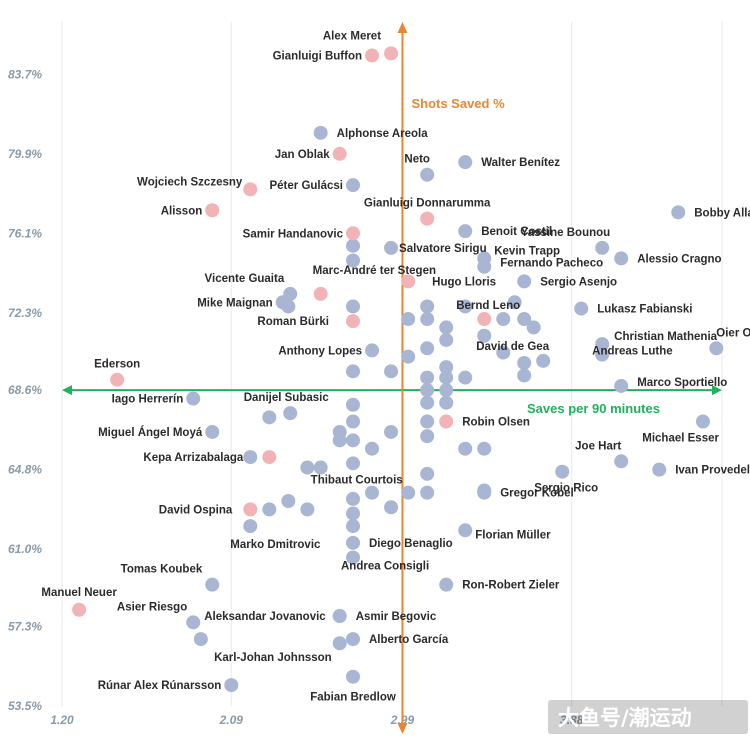 The width and height of the screenshot is (750, 753). I want to click on player-label-53: Aleksandar Jovanovic, so click(265, 617).